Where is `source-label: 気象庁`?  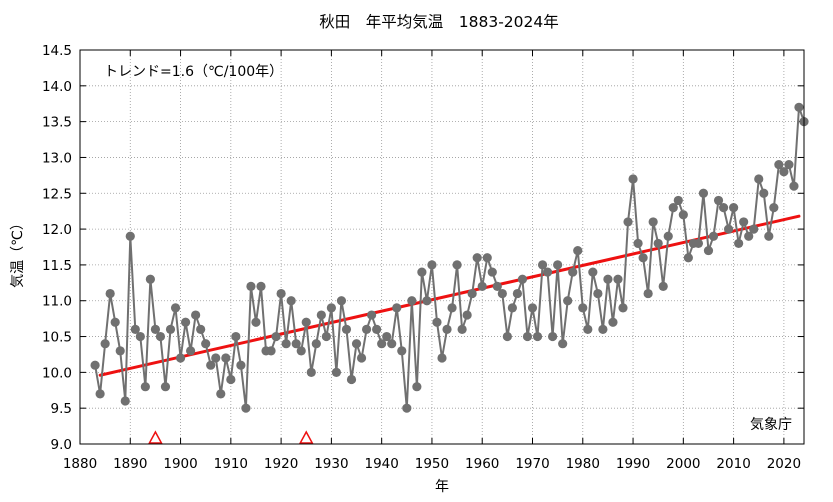
source-label: 気象庁 is located at coordinates (771, 425).